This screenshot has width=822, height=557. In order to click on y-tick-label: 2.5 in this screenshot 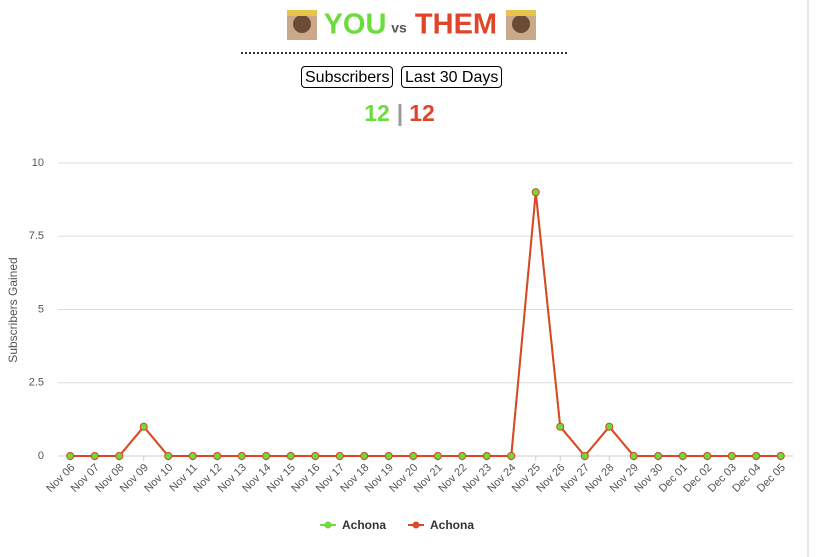, I will do `click(36, 383)`.